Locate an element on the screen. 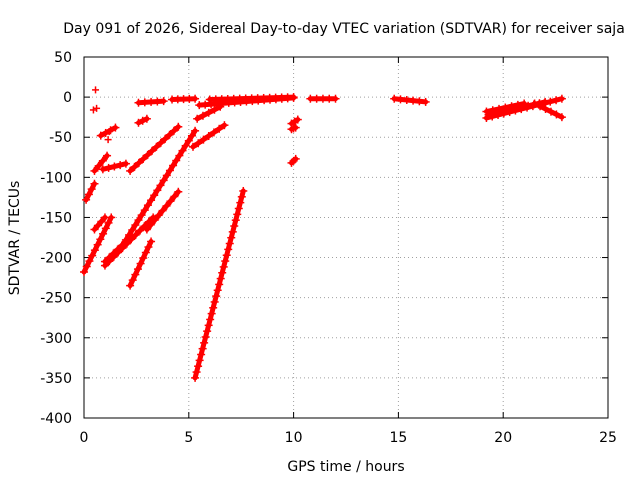 Image resolution: width=640 pixels, height=480 pixels. y-tick-label: 0 is located at coordinates (67, 98).